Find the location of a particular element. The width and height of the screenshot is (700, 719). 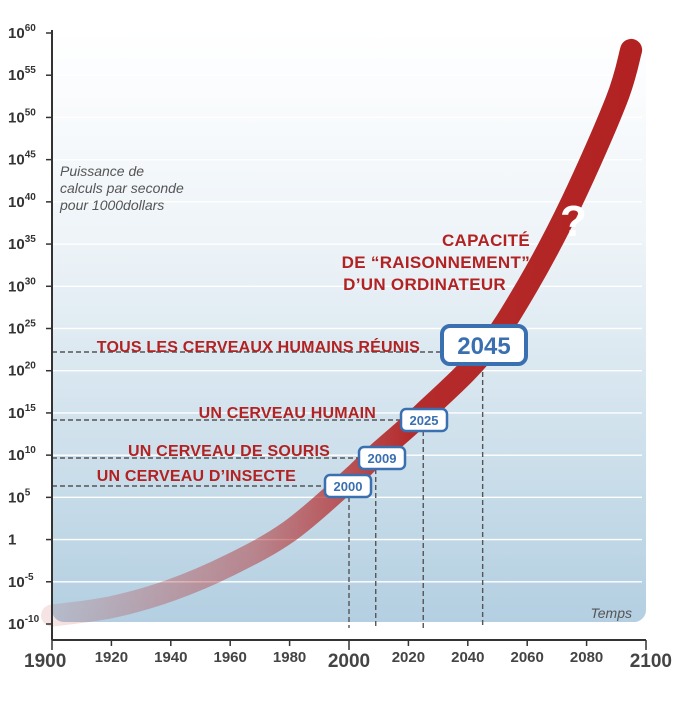

x-tick-label: 1940 is located at coordinates (170, 657).